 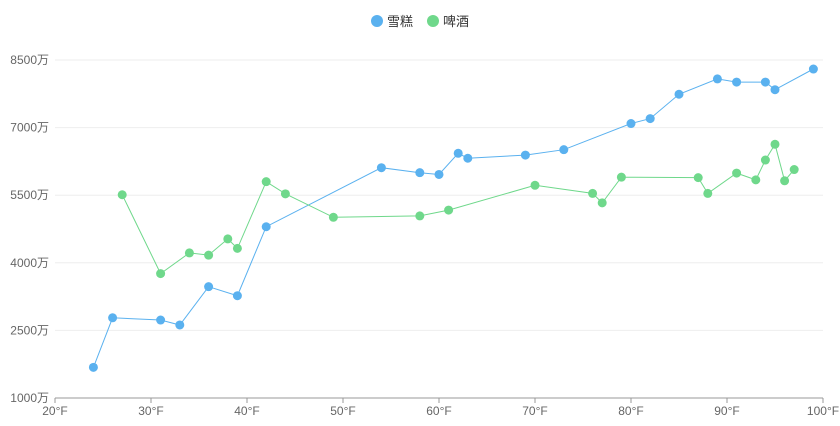 What do you see at coordinates (29, 128) in the screenshot?
I see `y-tick-label: 7000万` at bounding box center [29, 128].